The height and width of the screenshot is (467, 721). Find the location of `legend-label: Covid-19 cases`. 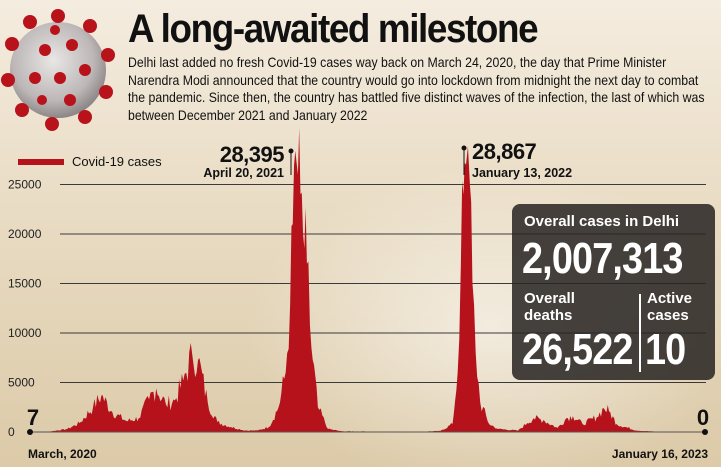

legend-label: Covid-19 cases is located at coordinates (117, 161).